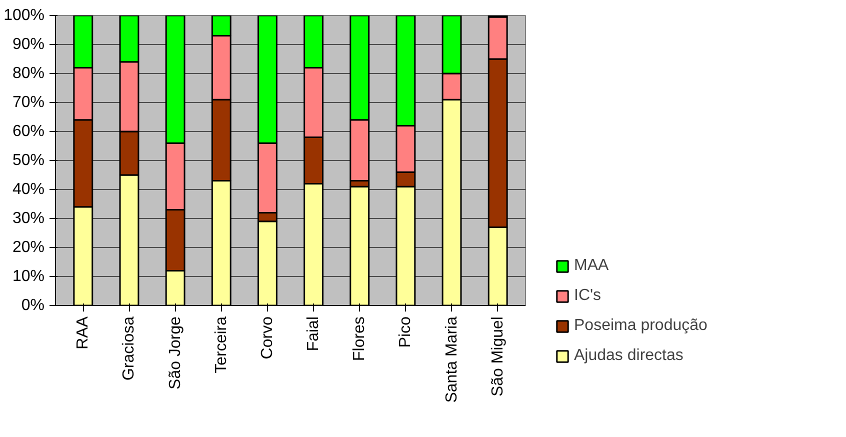  What do you see at coordinates (28, 131) in the screenshot?
I see `y-tick-label: 60%` at bounding box center [28, 131].